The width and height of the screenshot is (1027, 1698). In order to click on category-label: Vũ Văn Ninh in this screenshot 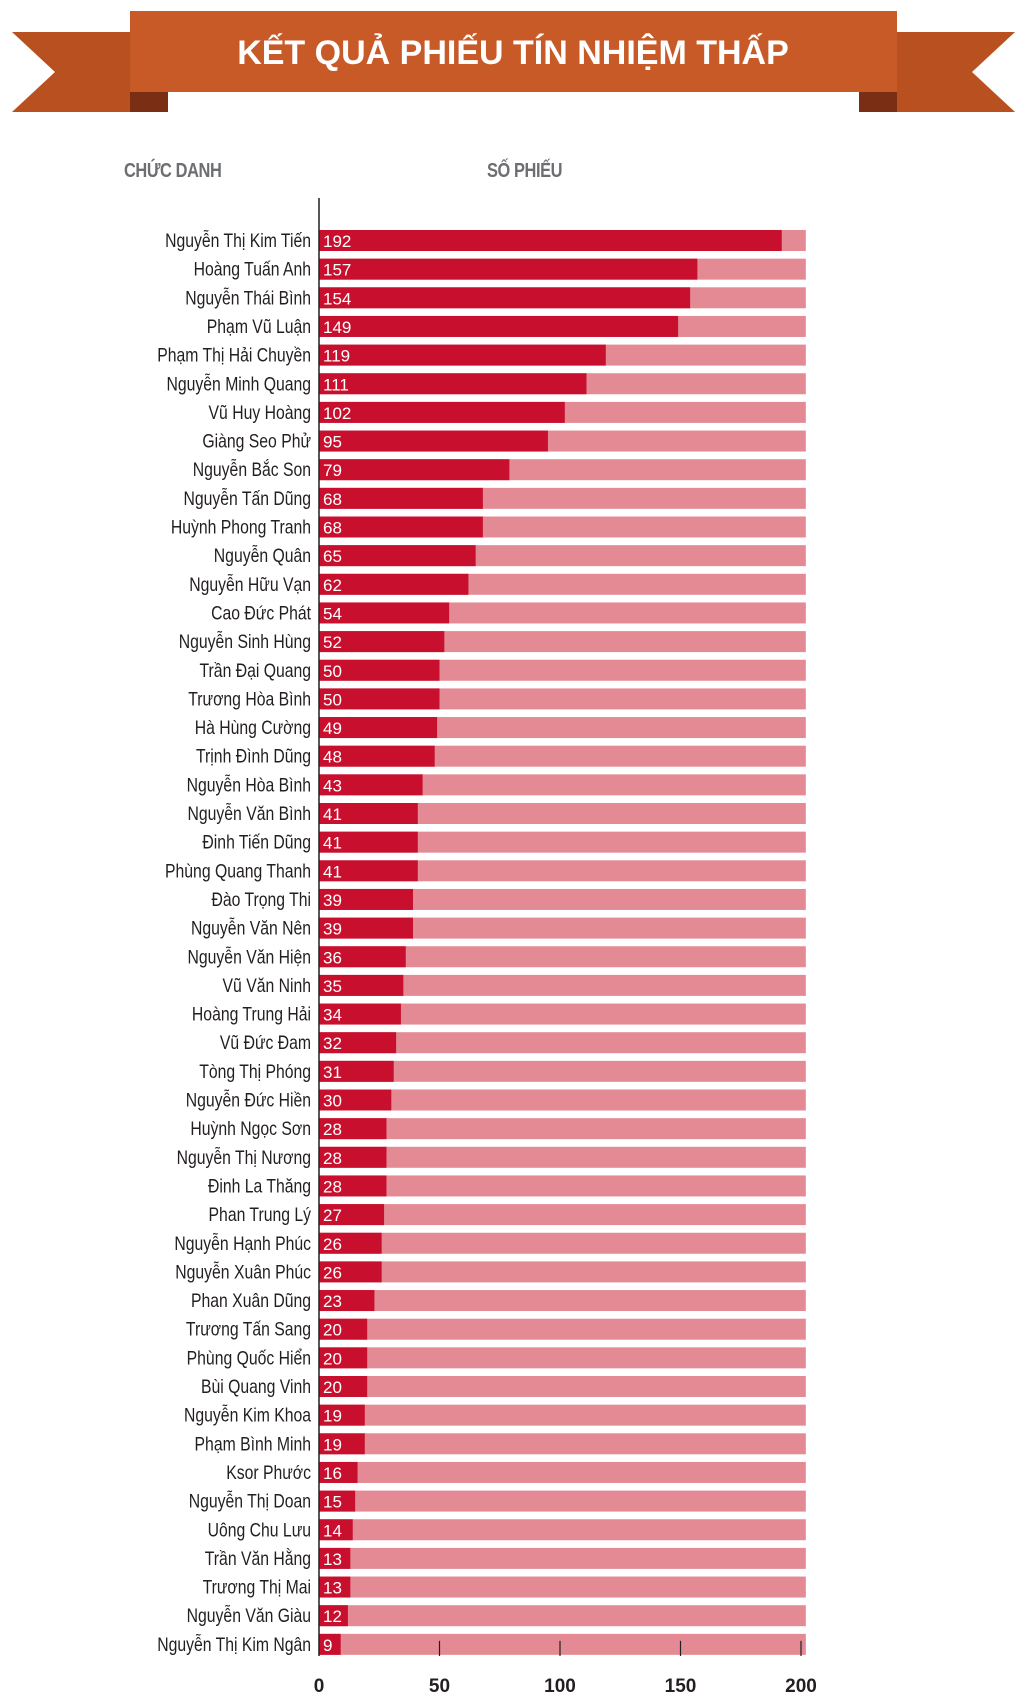, I will do `click(267, 985)`.